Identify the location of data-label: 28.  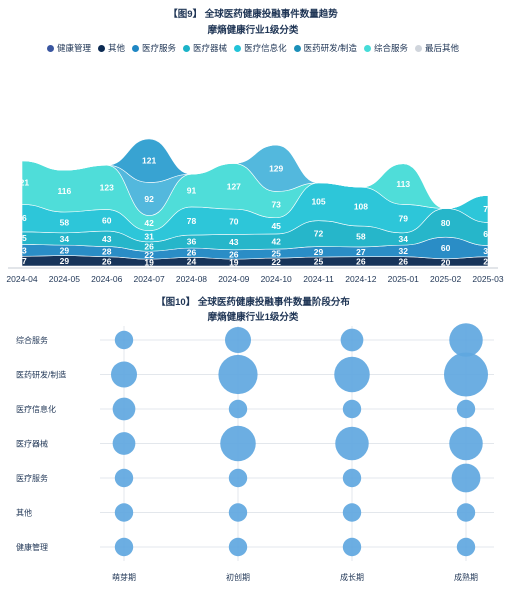
(107, 252).